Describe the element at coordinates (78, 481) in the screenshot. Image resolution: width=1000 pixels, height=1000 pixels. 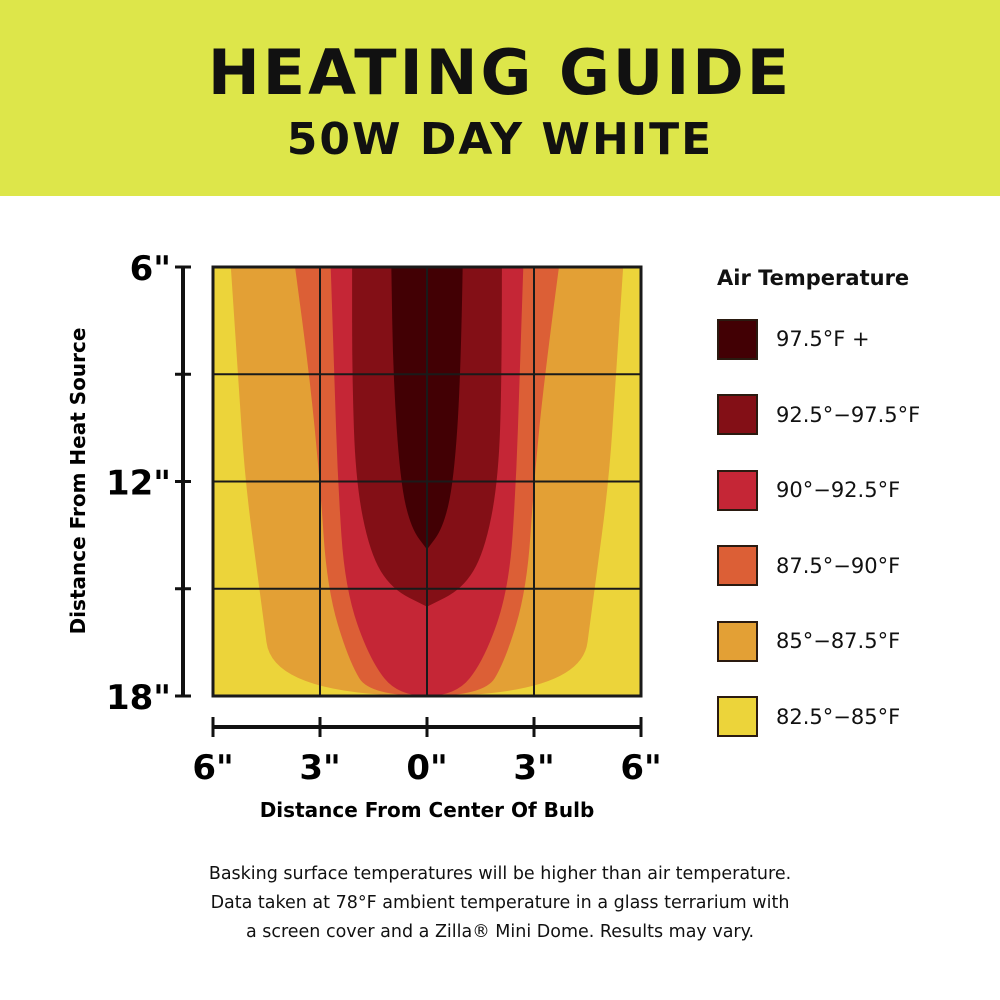
I see `y-axis-label: Distance From Heat Source` at that location.